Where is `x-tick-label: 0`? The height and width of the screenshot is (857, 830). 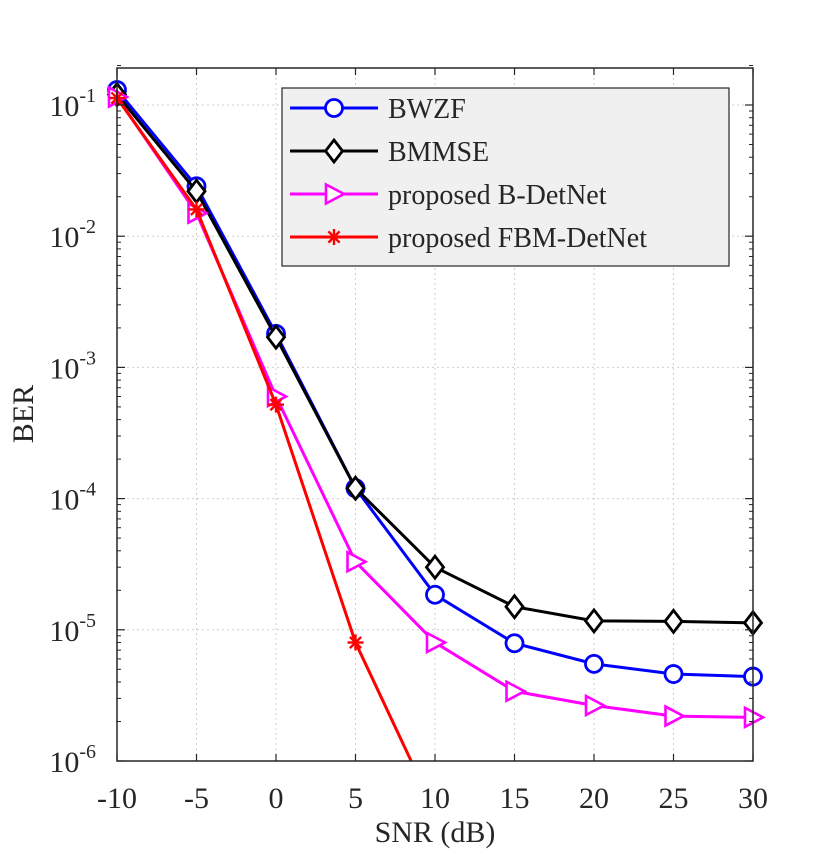 x-tick-label: 0 is located at coordinates (276, 798).